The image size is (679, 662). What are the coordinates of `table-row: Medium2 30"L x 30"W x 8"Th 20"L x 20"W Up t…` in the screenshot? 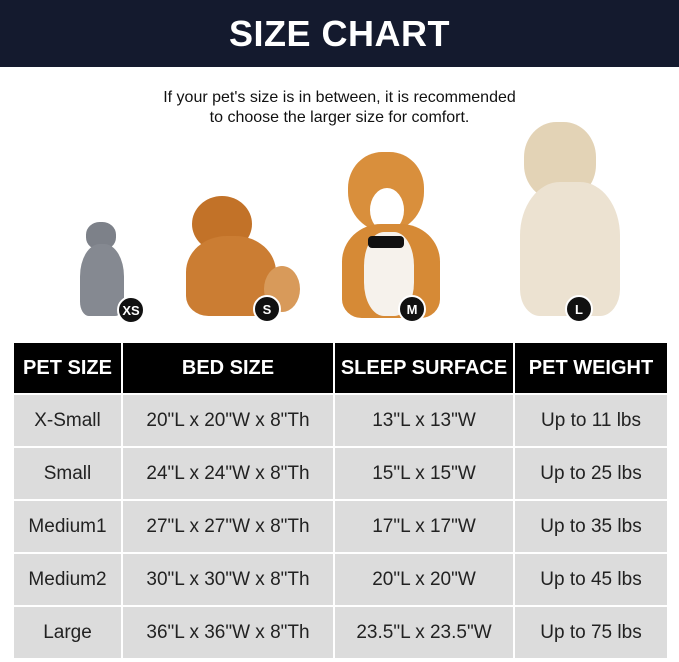 It's located at (340, 579).